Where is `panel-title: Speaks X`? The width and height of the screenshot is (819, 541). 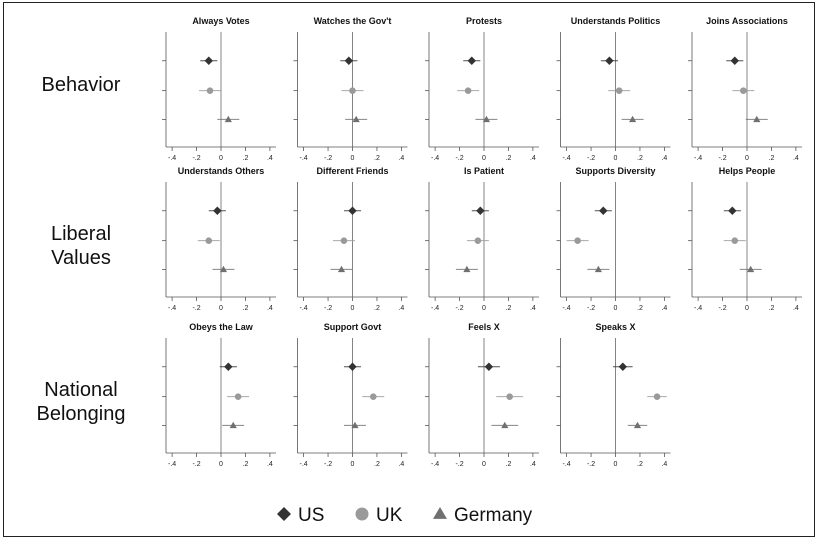
panel-title: Speaks X is located at coordinates (615, 327).